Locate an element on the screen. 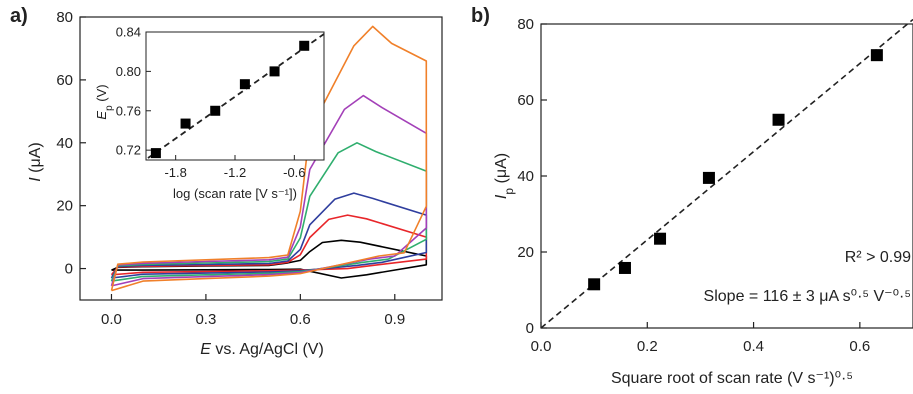 The image size is (913, 394). inset-fit-line is located at coordinates (236, 96).